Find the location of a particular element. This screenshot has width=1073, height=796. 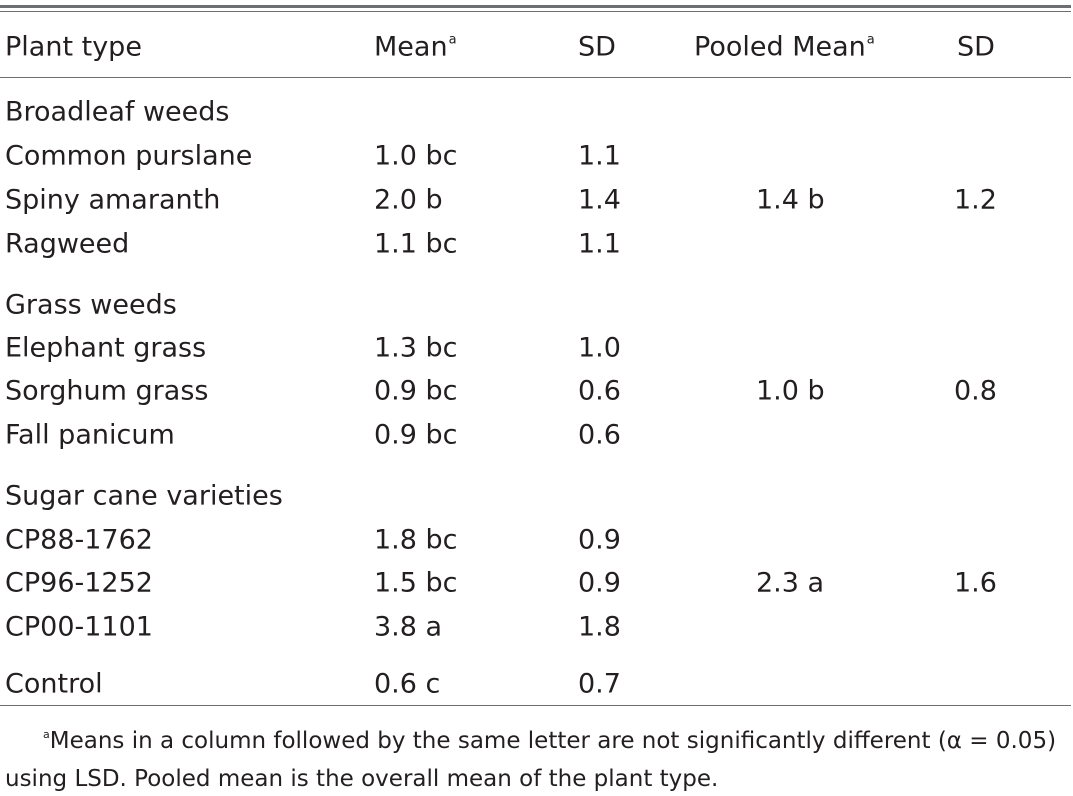

table-row-plant: Spiny amaranth is located at coordinates (113, 200).